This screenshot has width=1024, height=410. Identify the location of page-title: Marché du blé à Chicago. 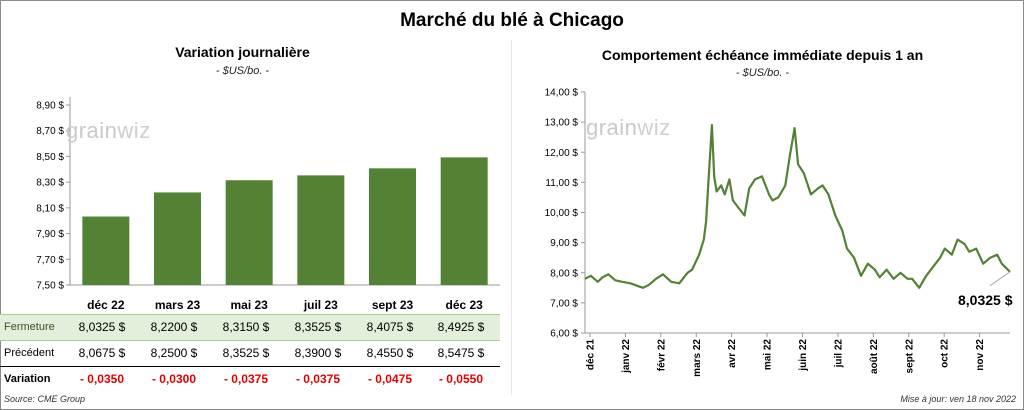
(512, 20).